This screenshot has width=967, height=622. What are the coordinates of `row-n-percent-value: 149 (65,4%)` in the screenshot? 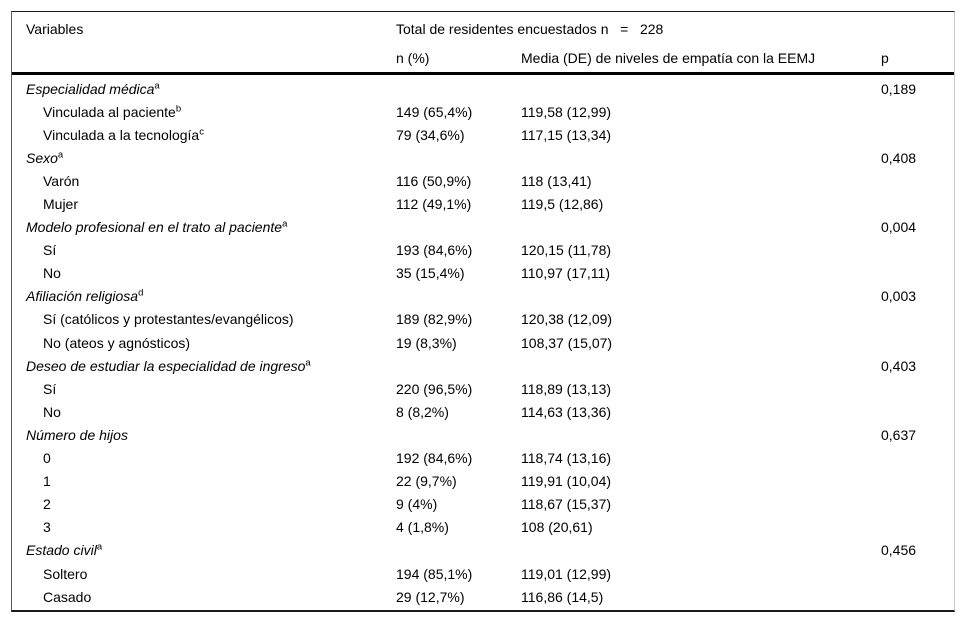 It's located at (434, 111).